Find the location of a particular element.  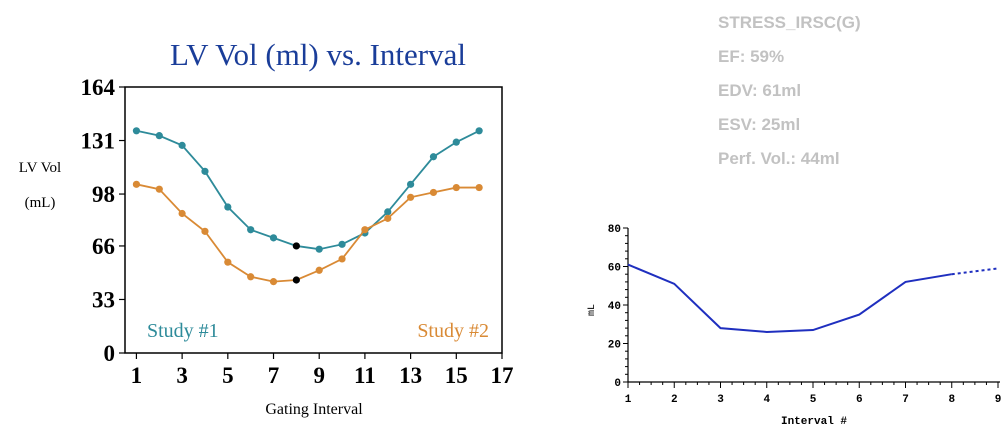

y-tick-label: 98 is located at coordinates (103, 194).